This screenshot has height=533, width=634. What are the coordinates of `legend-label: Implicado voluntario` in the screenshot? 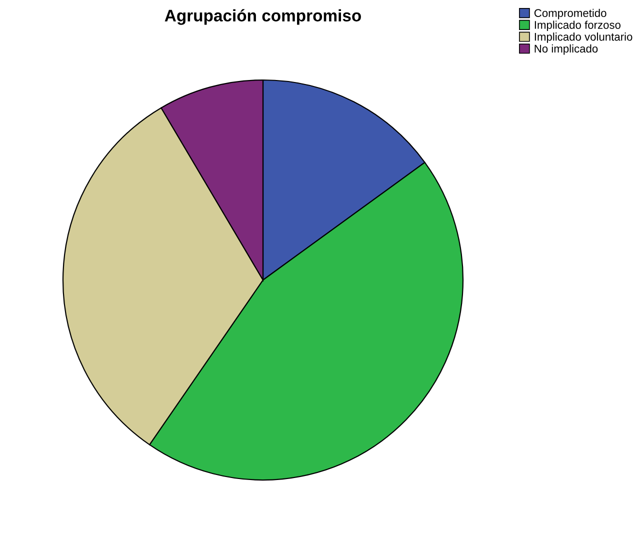 It's located at (583, 37).